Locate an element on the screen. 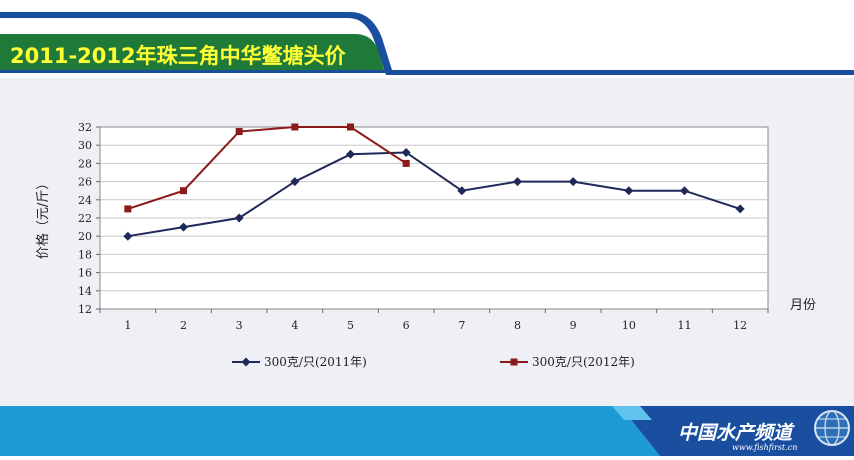 This screenshot has height=460, width=854. legend-label-2: 300克/只(2012年) is located at coordinates (583, 362).